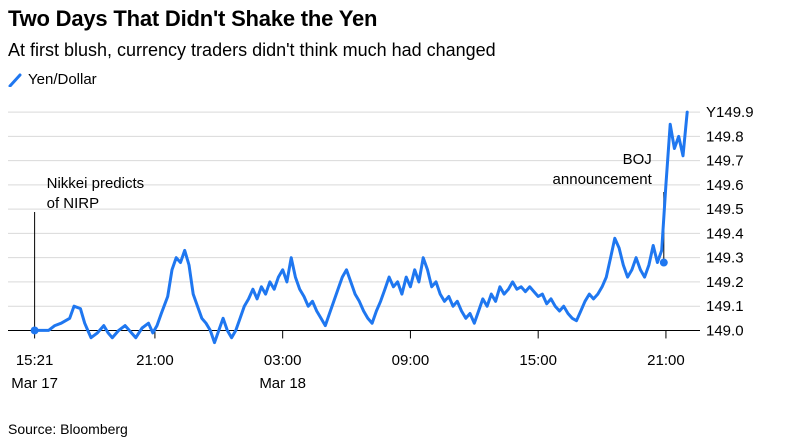  Describe the element at coordinates (725, 136) in the screenshot. I see `y-tick-label: 149.8` at that location.